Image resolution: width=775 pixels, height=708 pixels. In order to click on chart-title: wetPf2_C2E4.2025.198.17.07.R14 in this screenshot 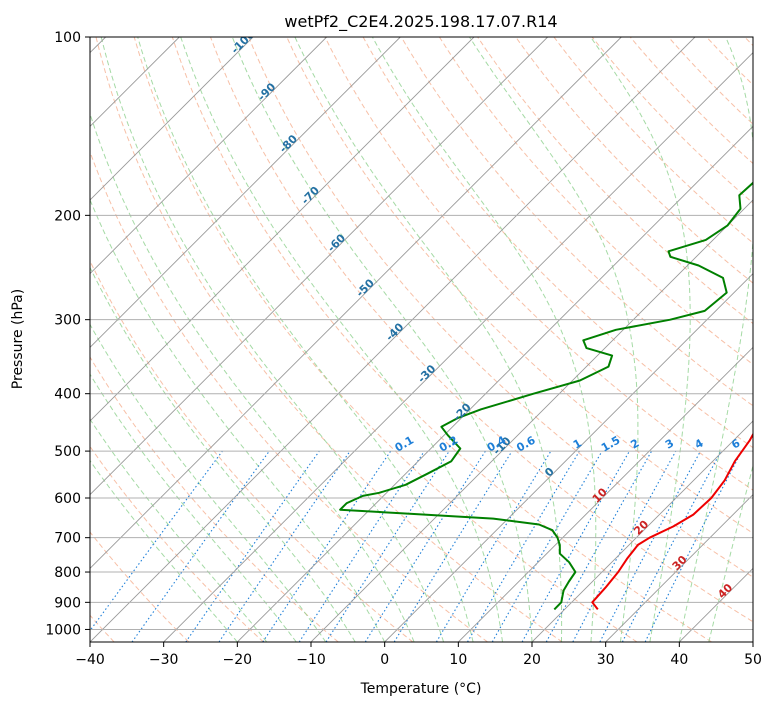, I will do `click(420, 22)`.